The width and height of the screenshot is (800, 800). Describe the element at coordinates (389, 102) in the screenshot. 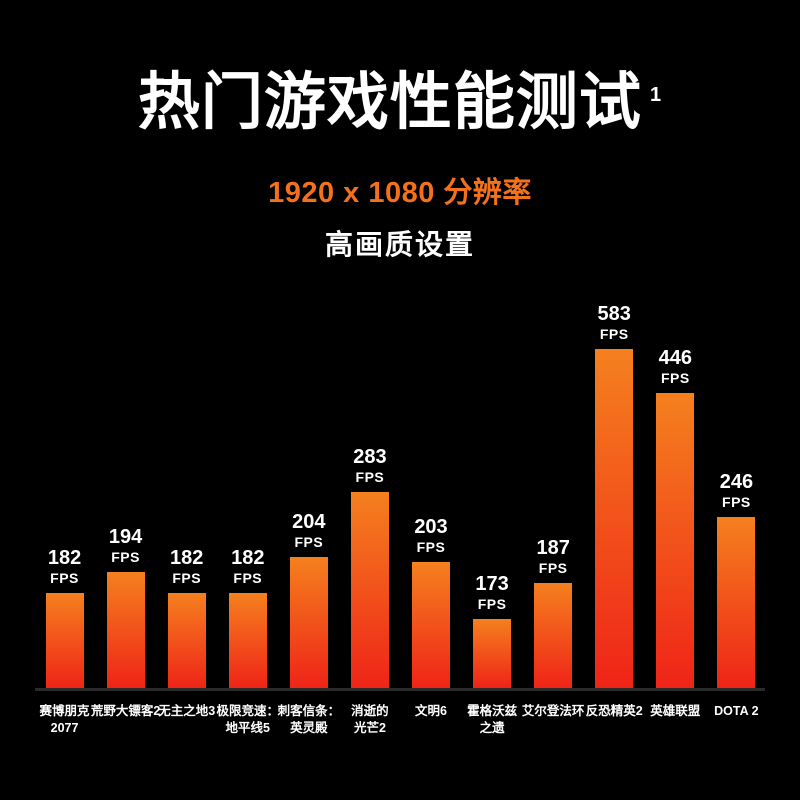

I see `page-title-text: 热门游戏性能测试` at that location.